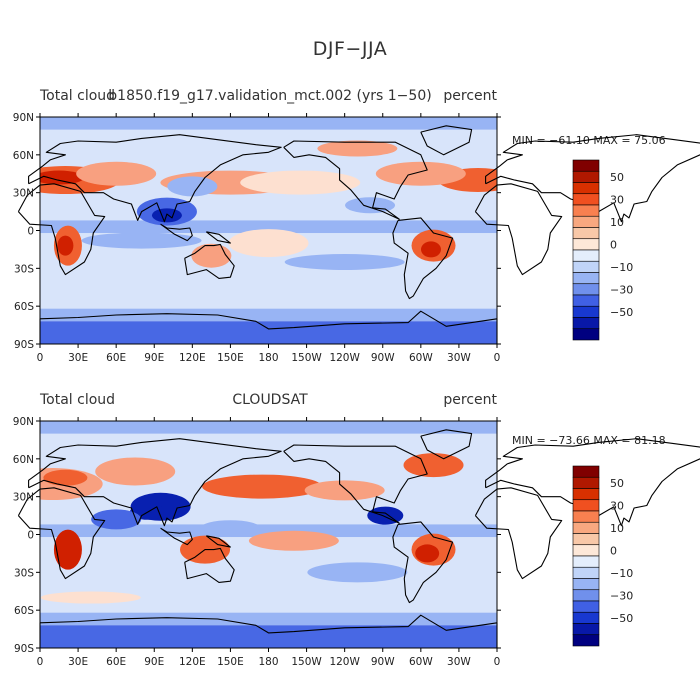 The image size is (700, 700). I want to click on lat-tick-label: 30N, so click(23, 498).